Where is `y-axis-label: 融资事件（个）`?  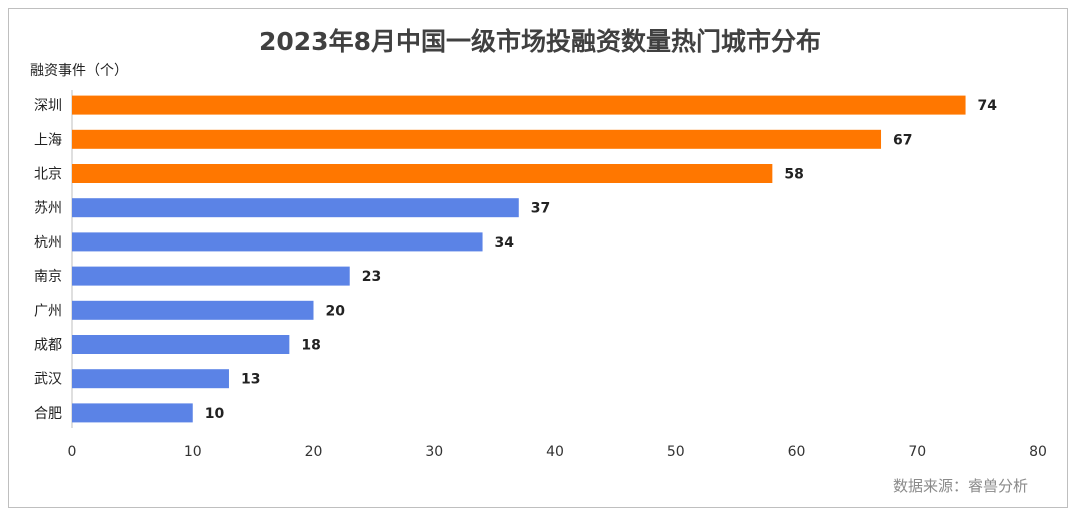
y-axis-label: 融资事件（个） is located at coordinates (79, 71).